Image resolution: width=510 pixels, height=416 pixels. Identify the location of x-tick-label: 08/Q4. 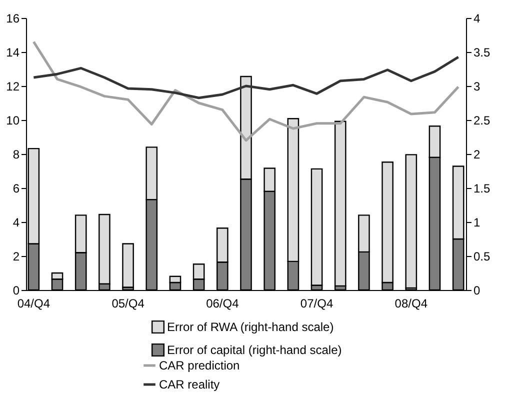
(411, 303).